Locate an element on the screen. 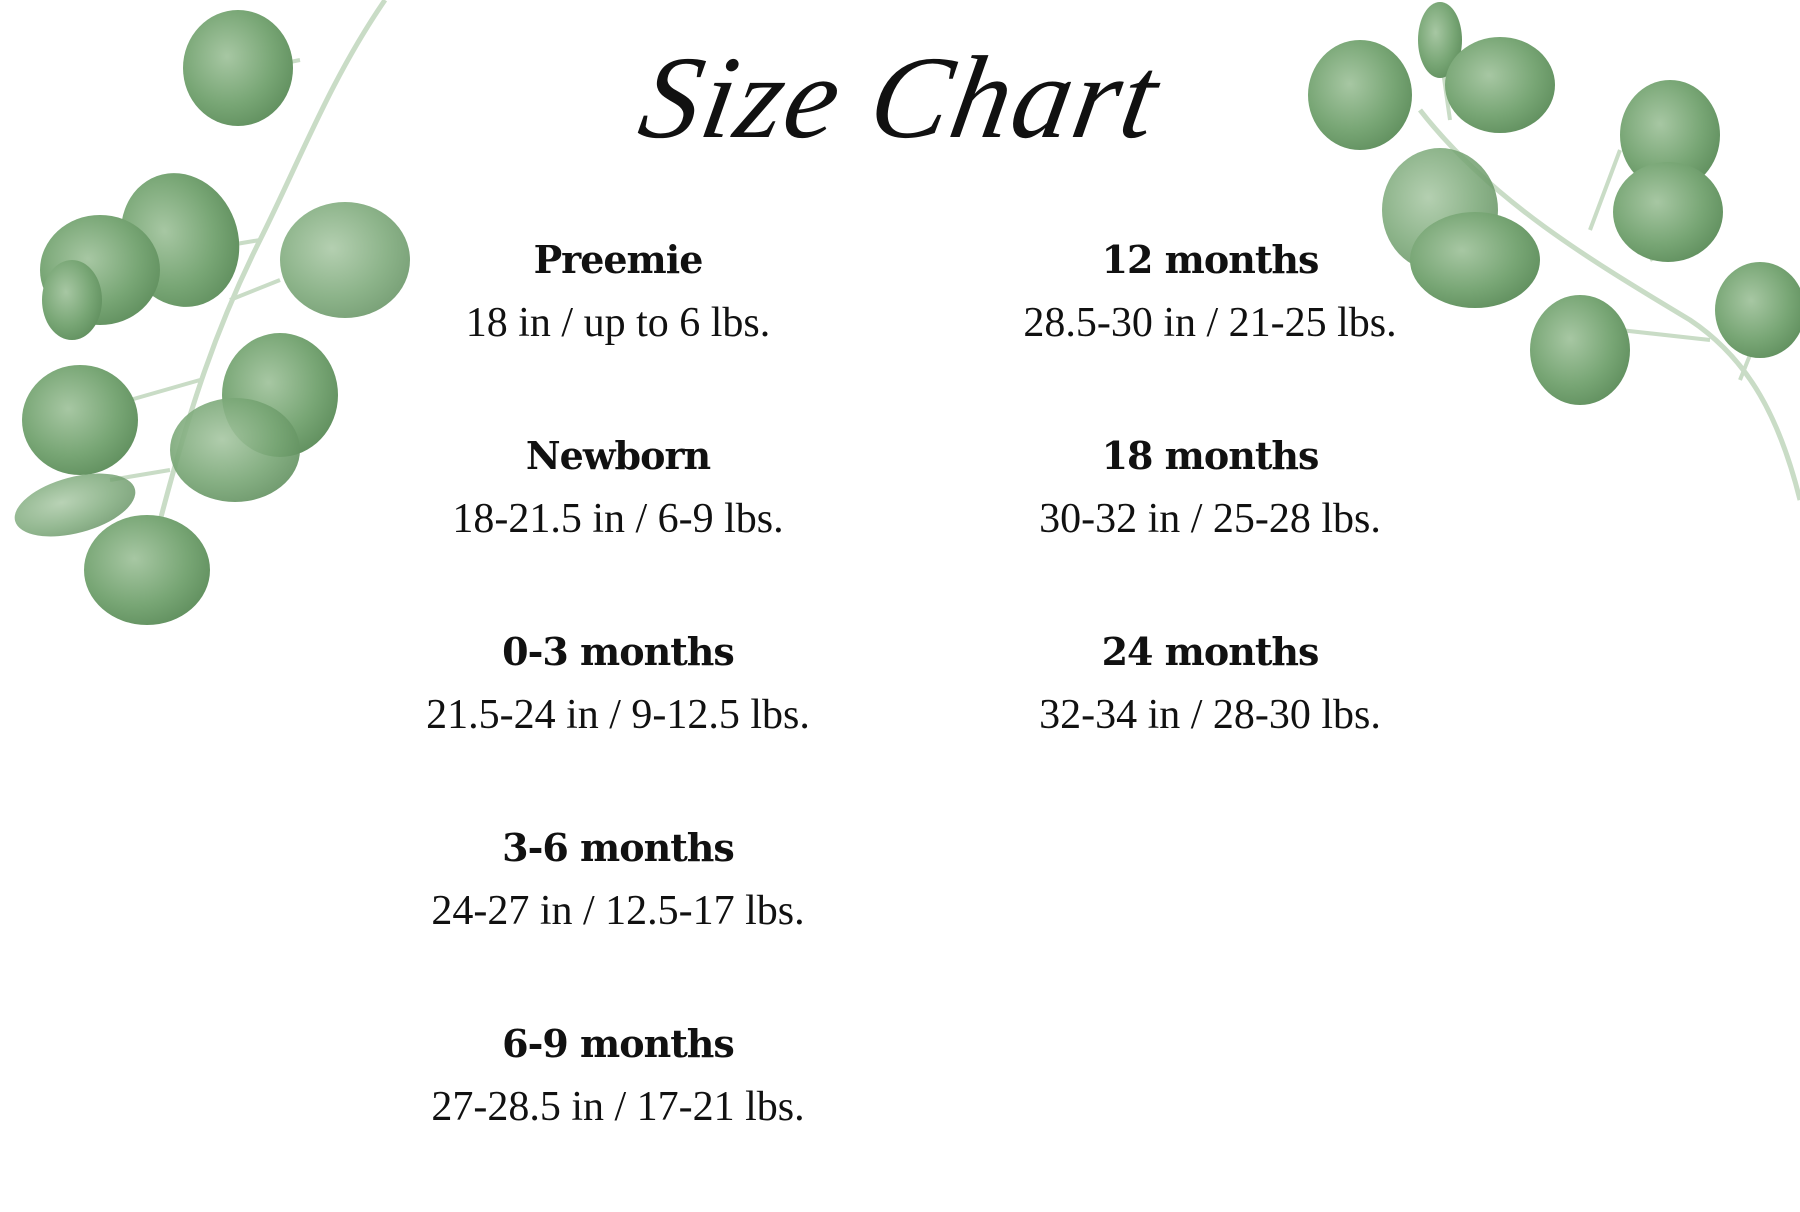 The height and width of the screenshot is (1212, 1800). size-label: 18 months is located at coordinates (1210, 455).